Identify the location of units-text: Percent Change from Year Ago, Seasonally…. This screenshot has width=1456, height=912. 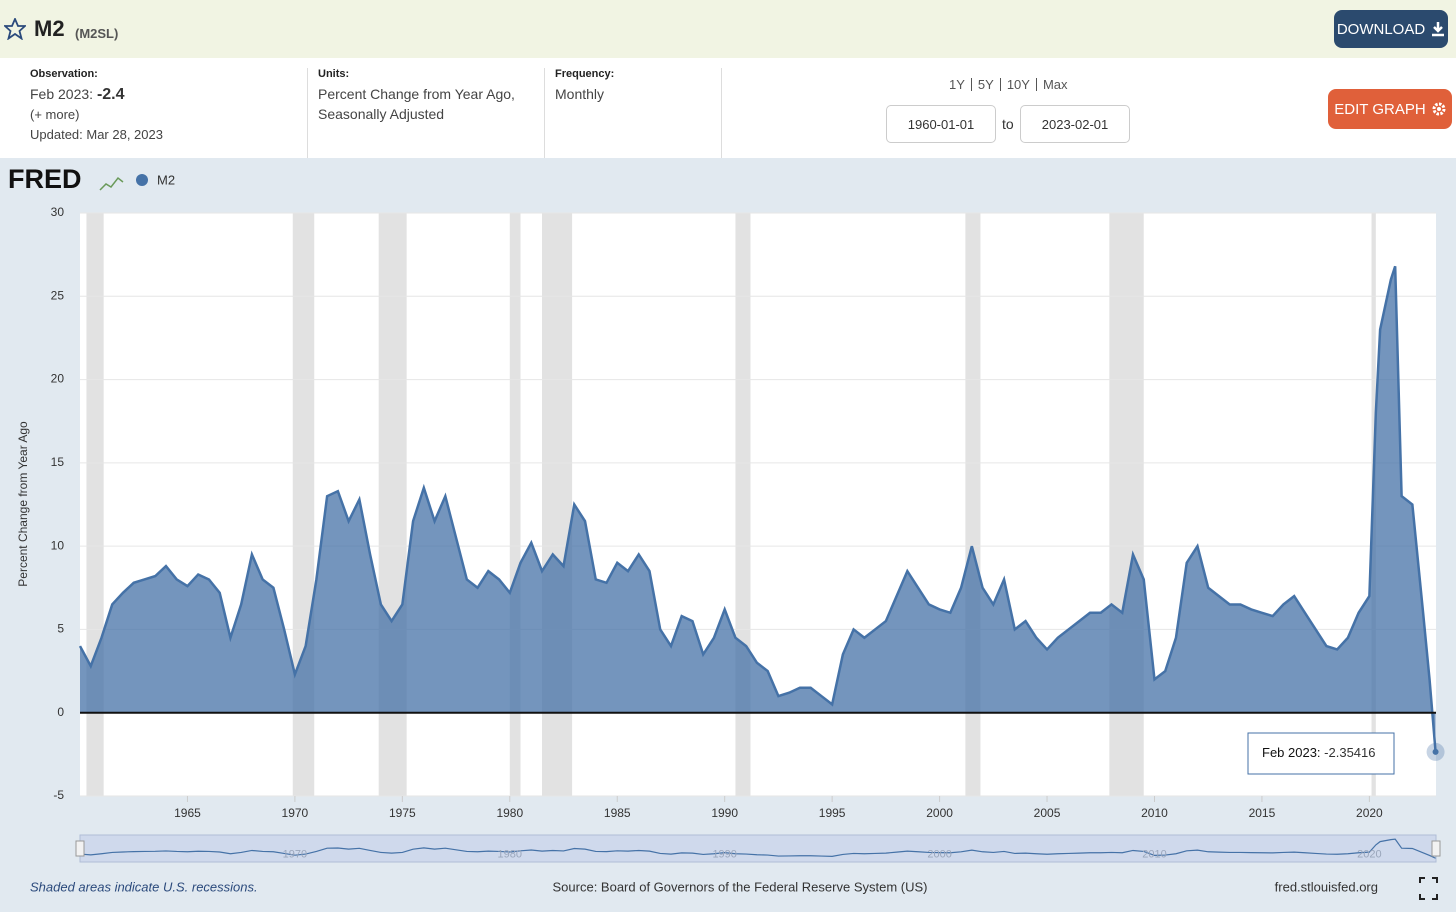
(416, 104).